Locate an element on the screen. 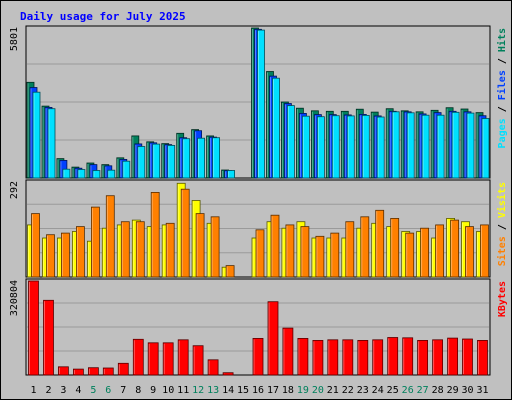 This screenshot has height=400, width=512. x-tick-label-day-23: 23 is located at coordinates (363, 390).